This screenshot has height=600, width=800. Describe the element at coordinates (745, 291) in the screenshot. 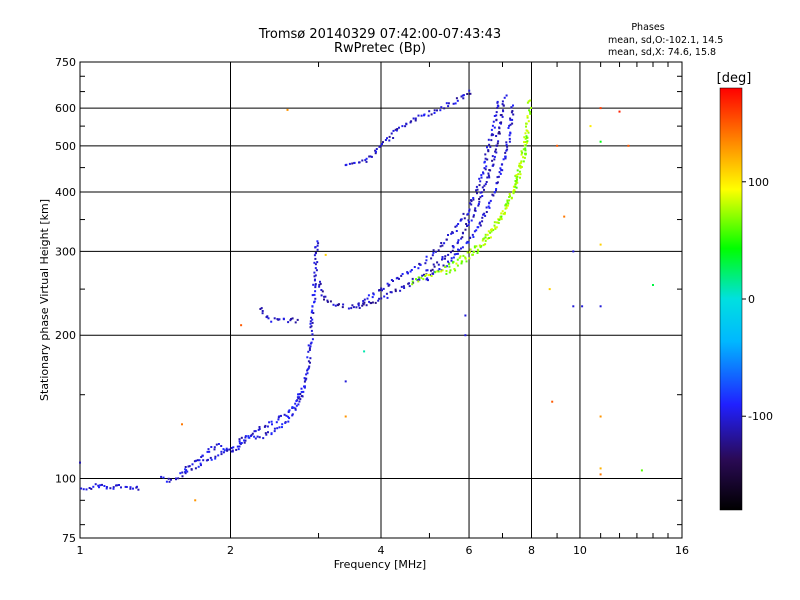

I see `colorbar: [deg] 100 0 -100` at that location.